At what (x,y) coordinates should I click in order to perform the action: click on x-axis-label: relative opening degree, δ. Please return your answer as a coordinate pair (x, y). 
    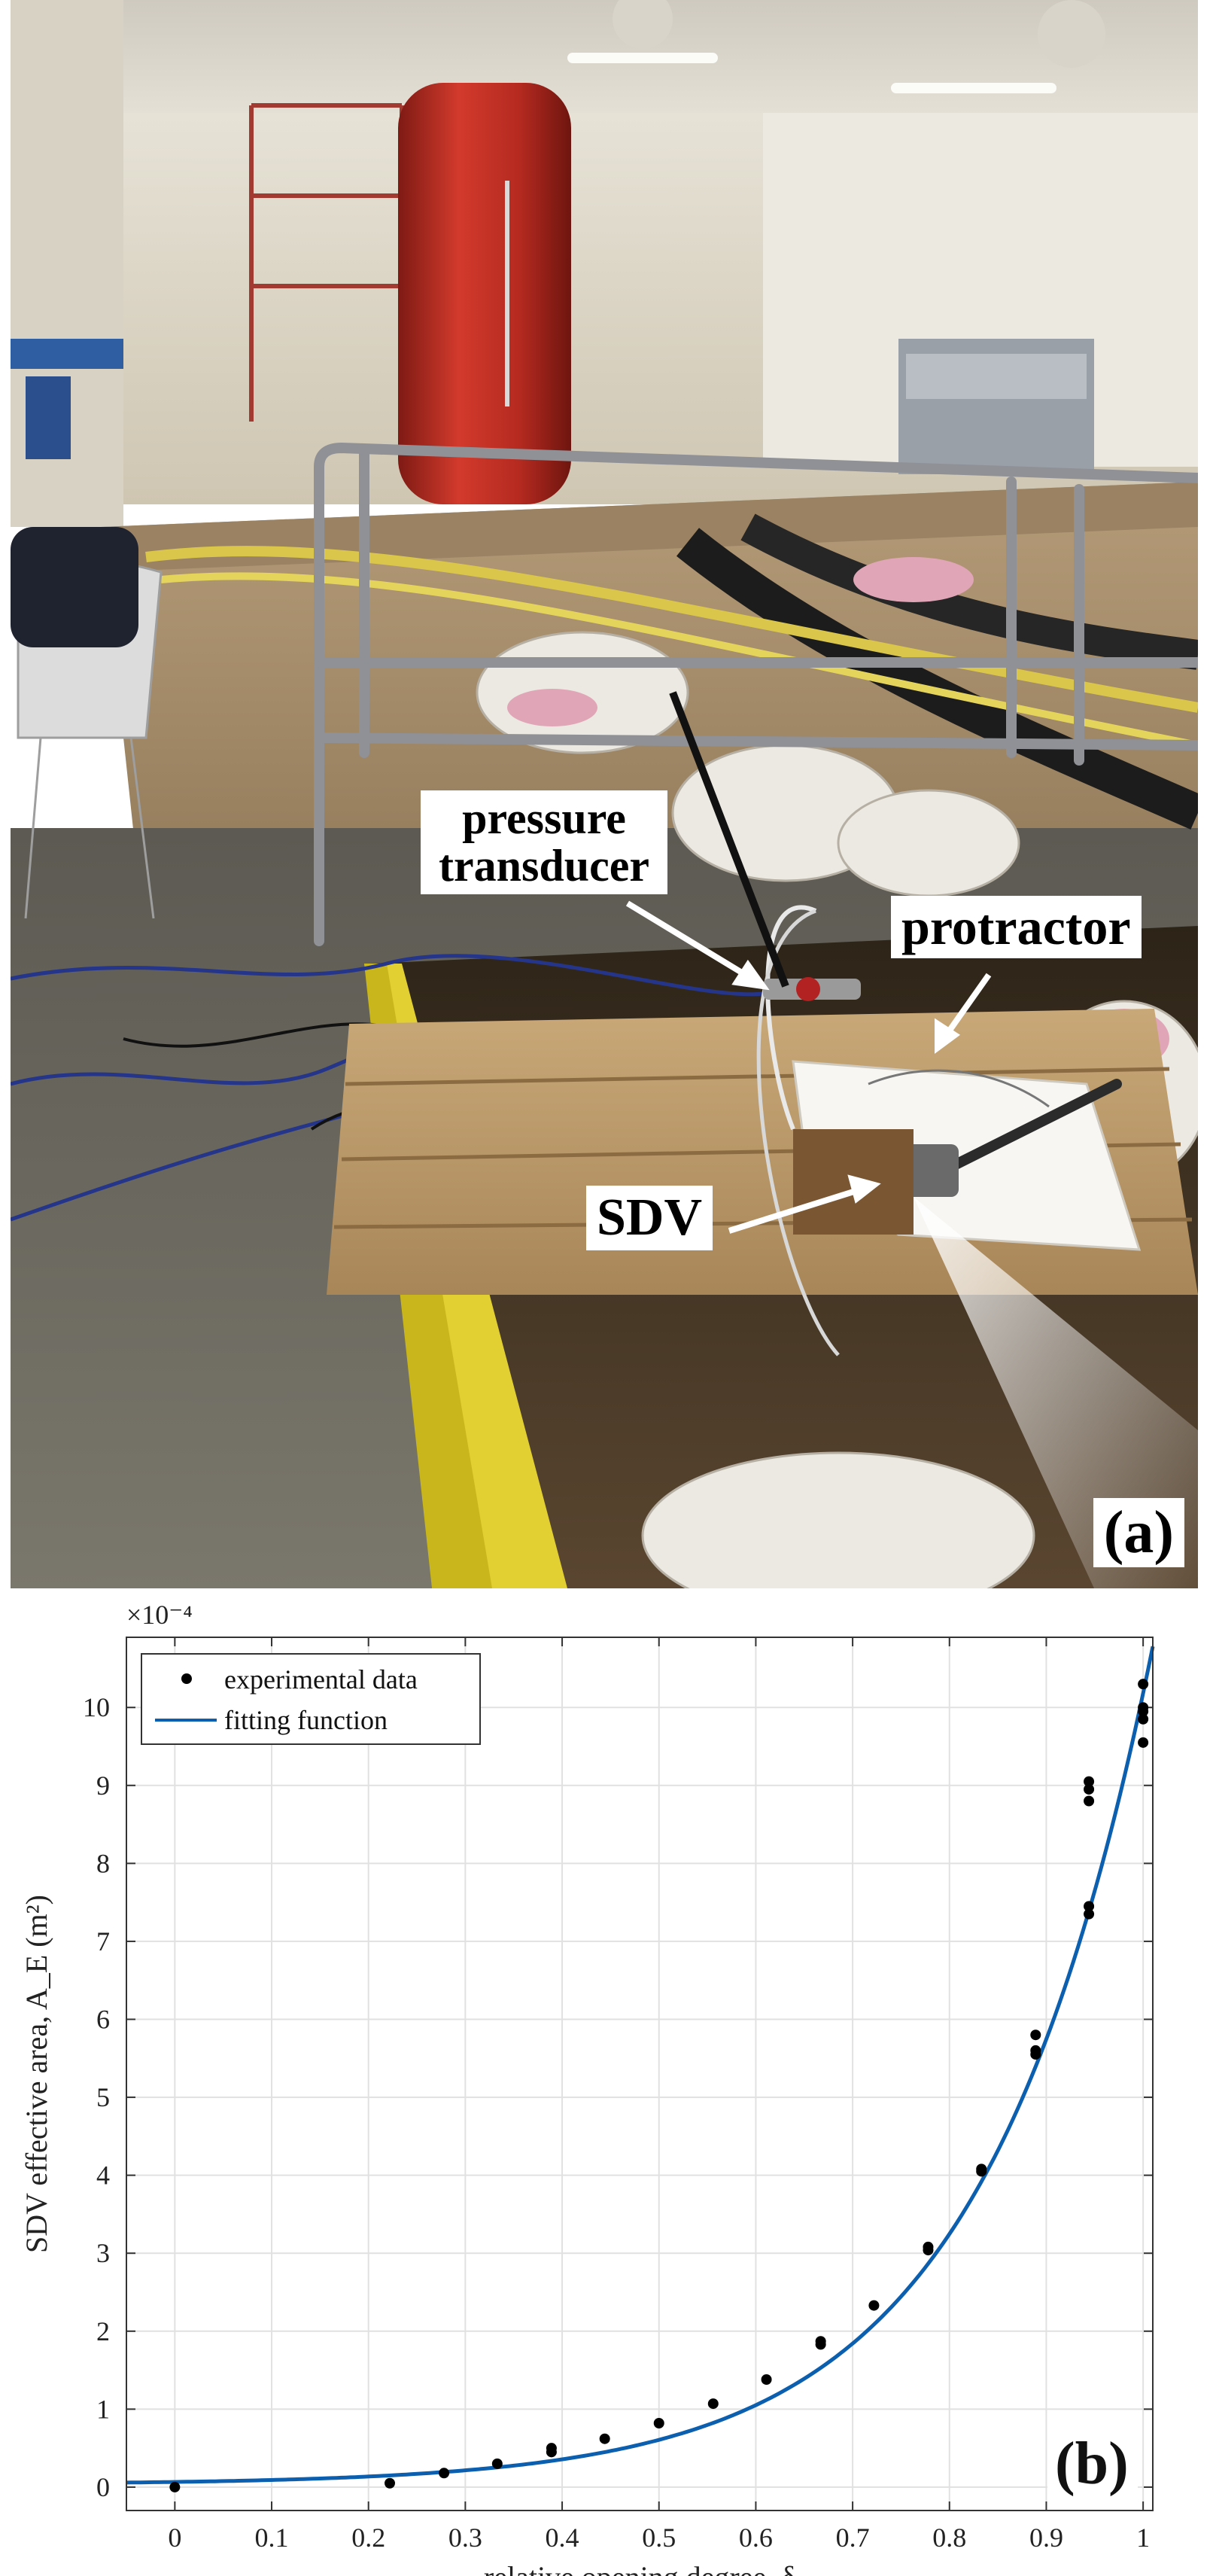
    Looking at the image, I should click on (639, 2568).